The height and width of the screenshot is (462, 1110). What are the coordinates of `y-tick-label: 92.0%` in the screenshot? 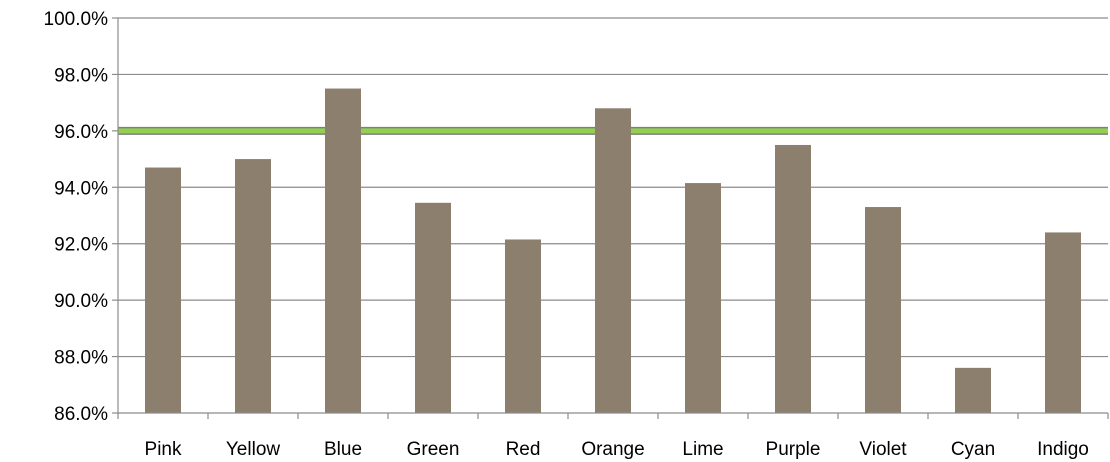 It's located at (81, 245).